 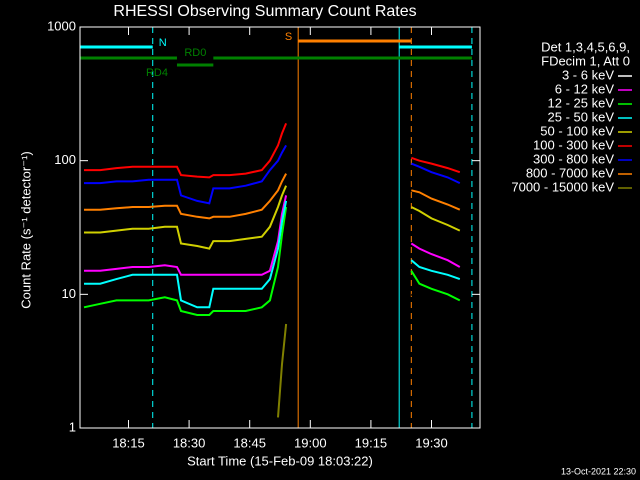 I want to click on legend-label: 800 - 7000 keV, so click(x=570, y=172).